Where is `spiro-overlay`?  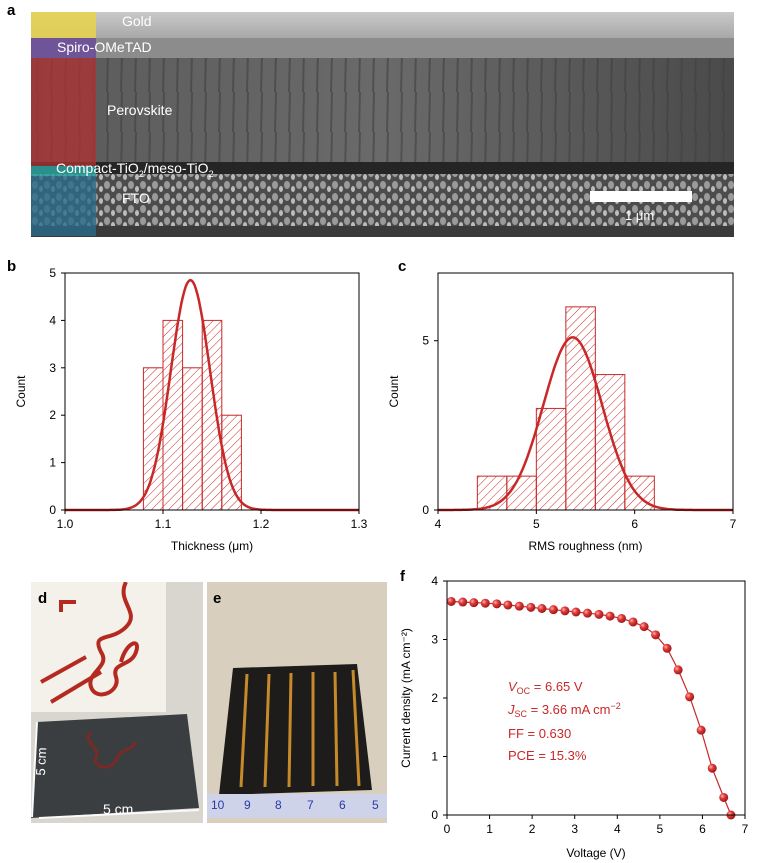
spiro-overlay is located at coordinates (63, 48).